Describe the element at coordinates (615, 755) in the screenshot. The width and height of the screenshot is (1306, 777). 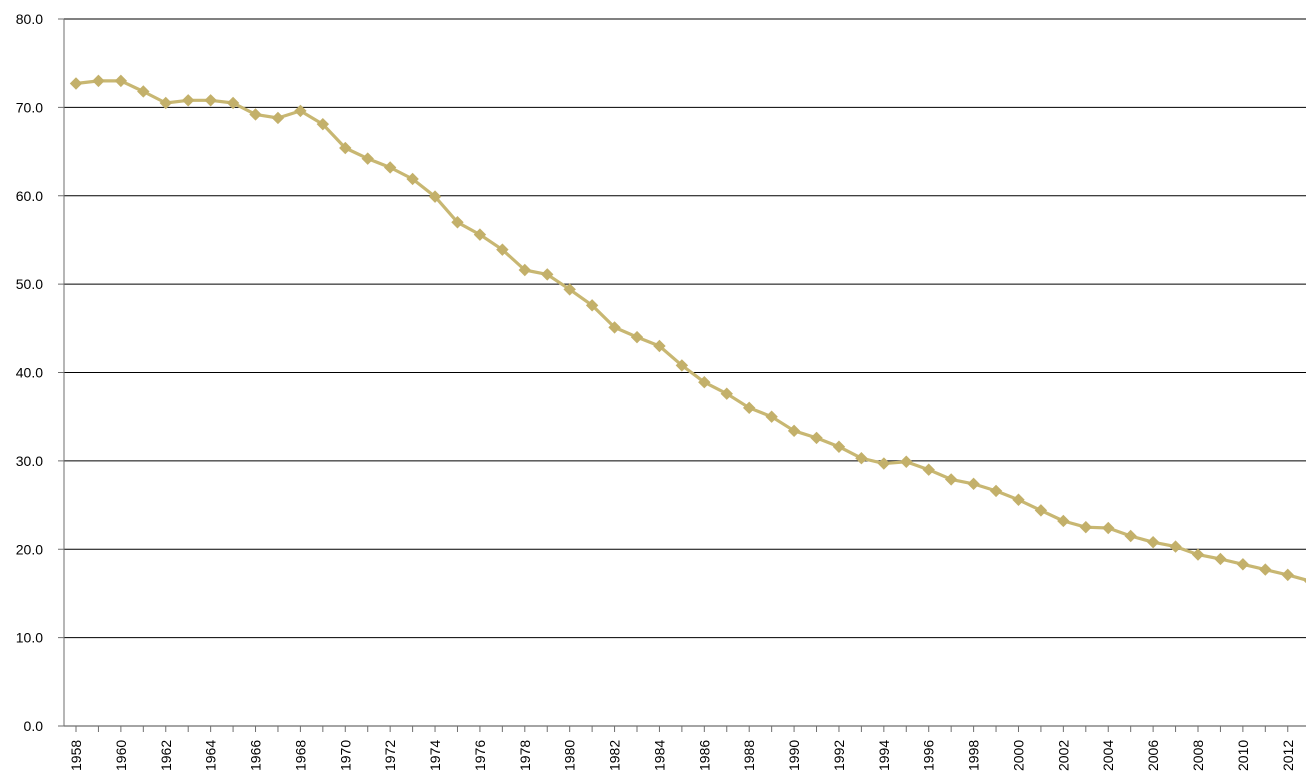
I see `x-tick-label: 1982` at that location.